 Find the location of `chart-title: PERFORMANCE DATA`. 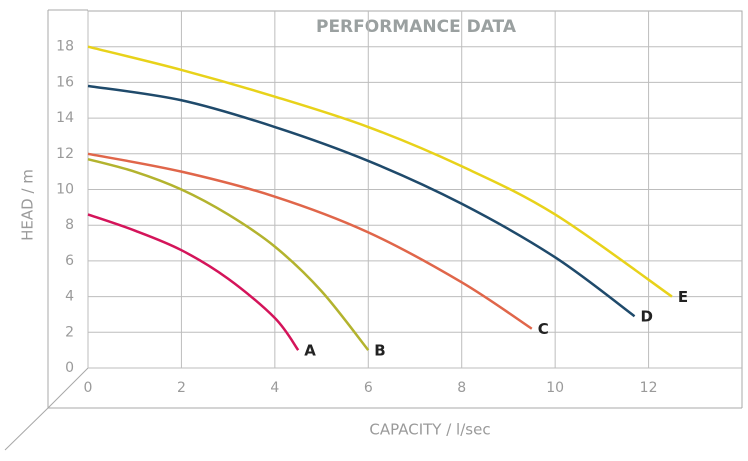

chart-title: PERFORMANCE DATA is located at coordinates (416, 27).